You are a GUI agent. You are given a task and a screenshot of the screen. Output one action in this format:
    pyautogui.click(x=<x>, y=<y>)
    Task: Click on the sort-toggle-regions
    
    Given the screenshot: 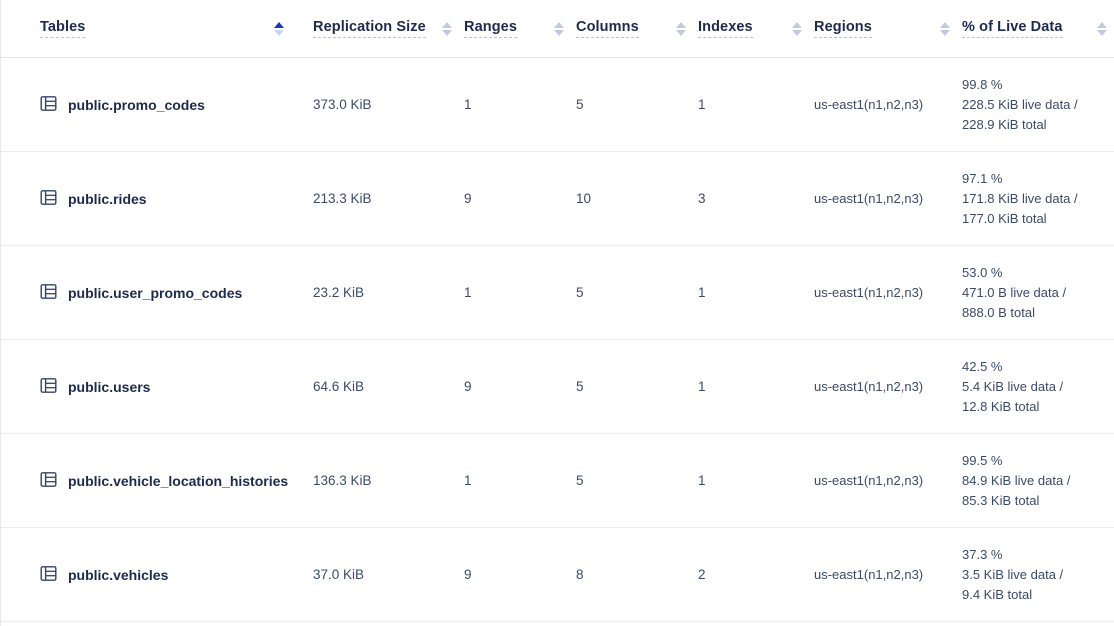 What is the action you would take?
    pyautogui.click(x=945, y=28)
    